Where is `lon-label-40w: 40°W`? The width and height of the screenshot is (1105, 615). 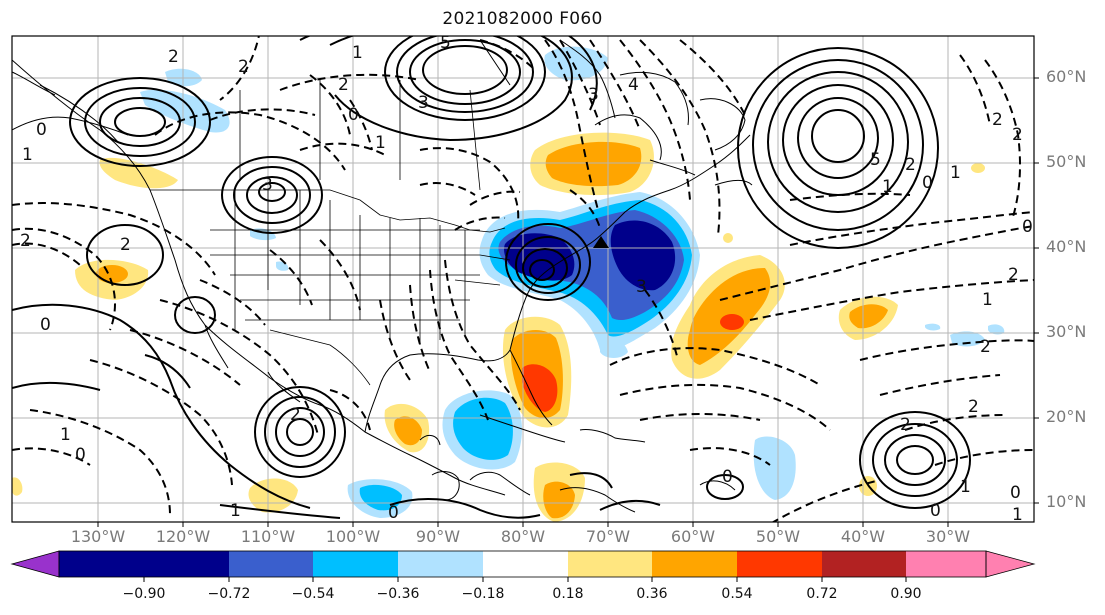
lon-label-40w: 40°W is located at coordinates (863, 536).